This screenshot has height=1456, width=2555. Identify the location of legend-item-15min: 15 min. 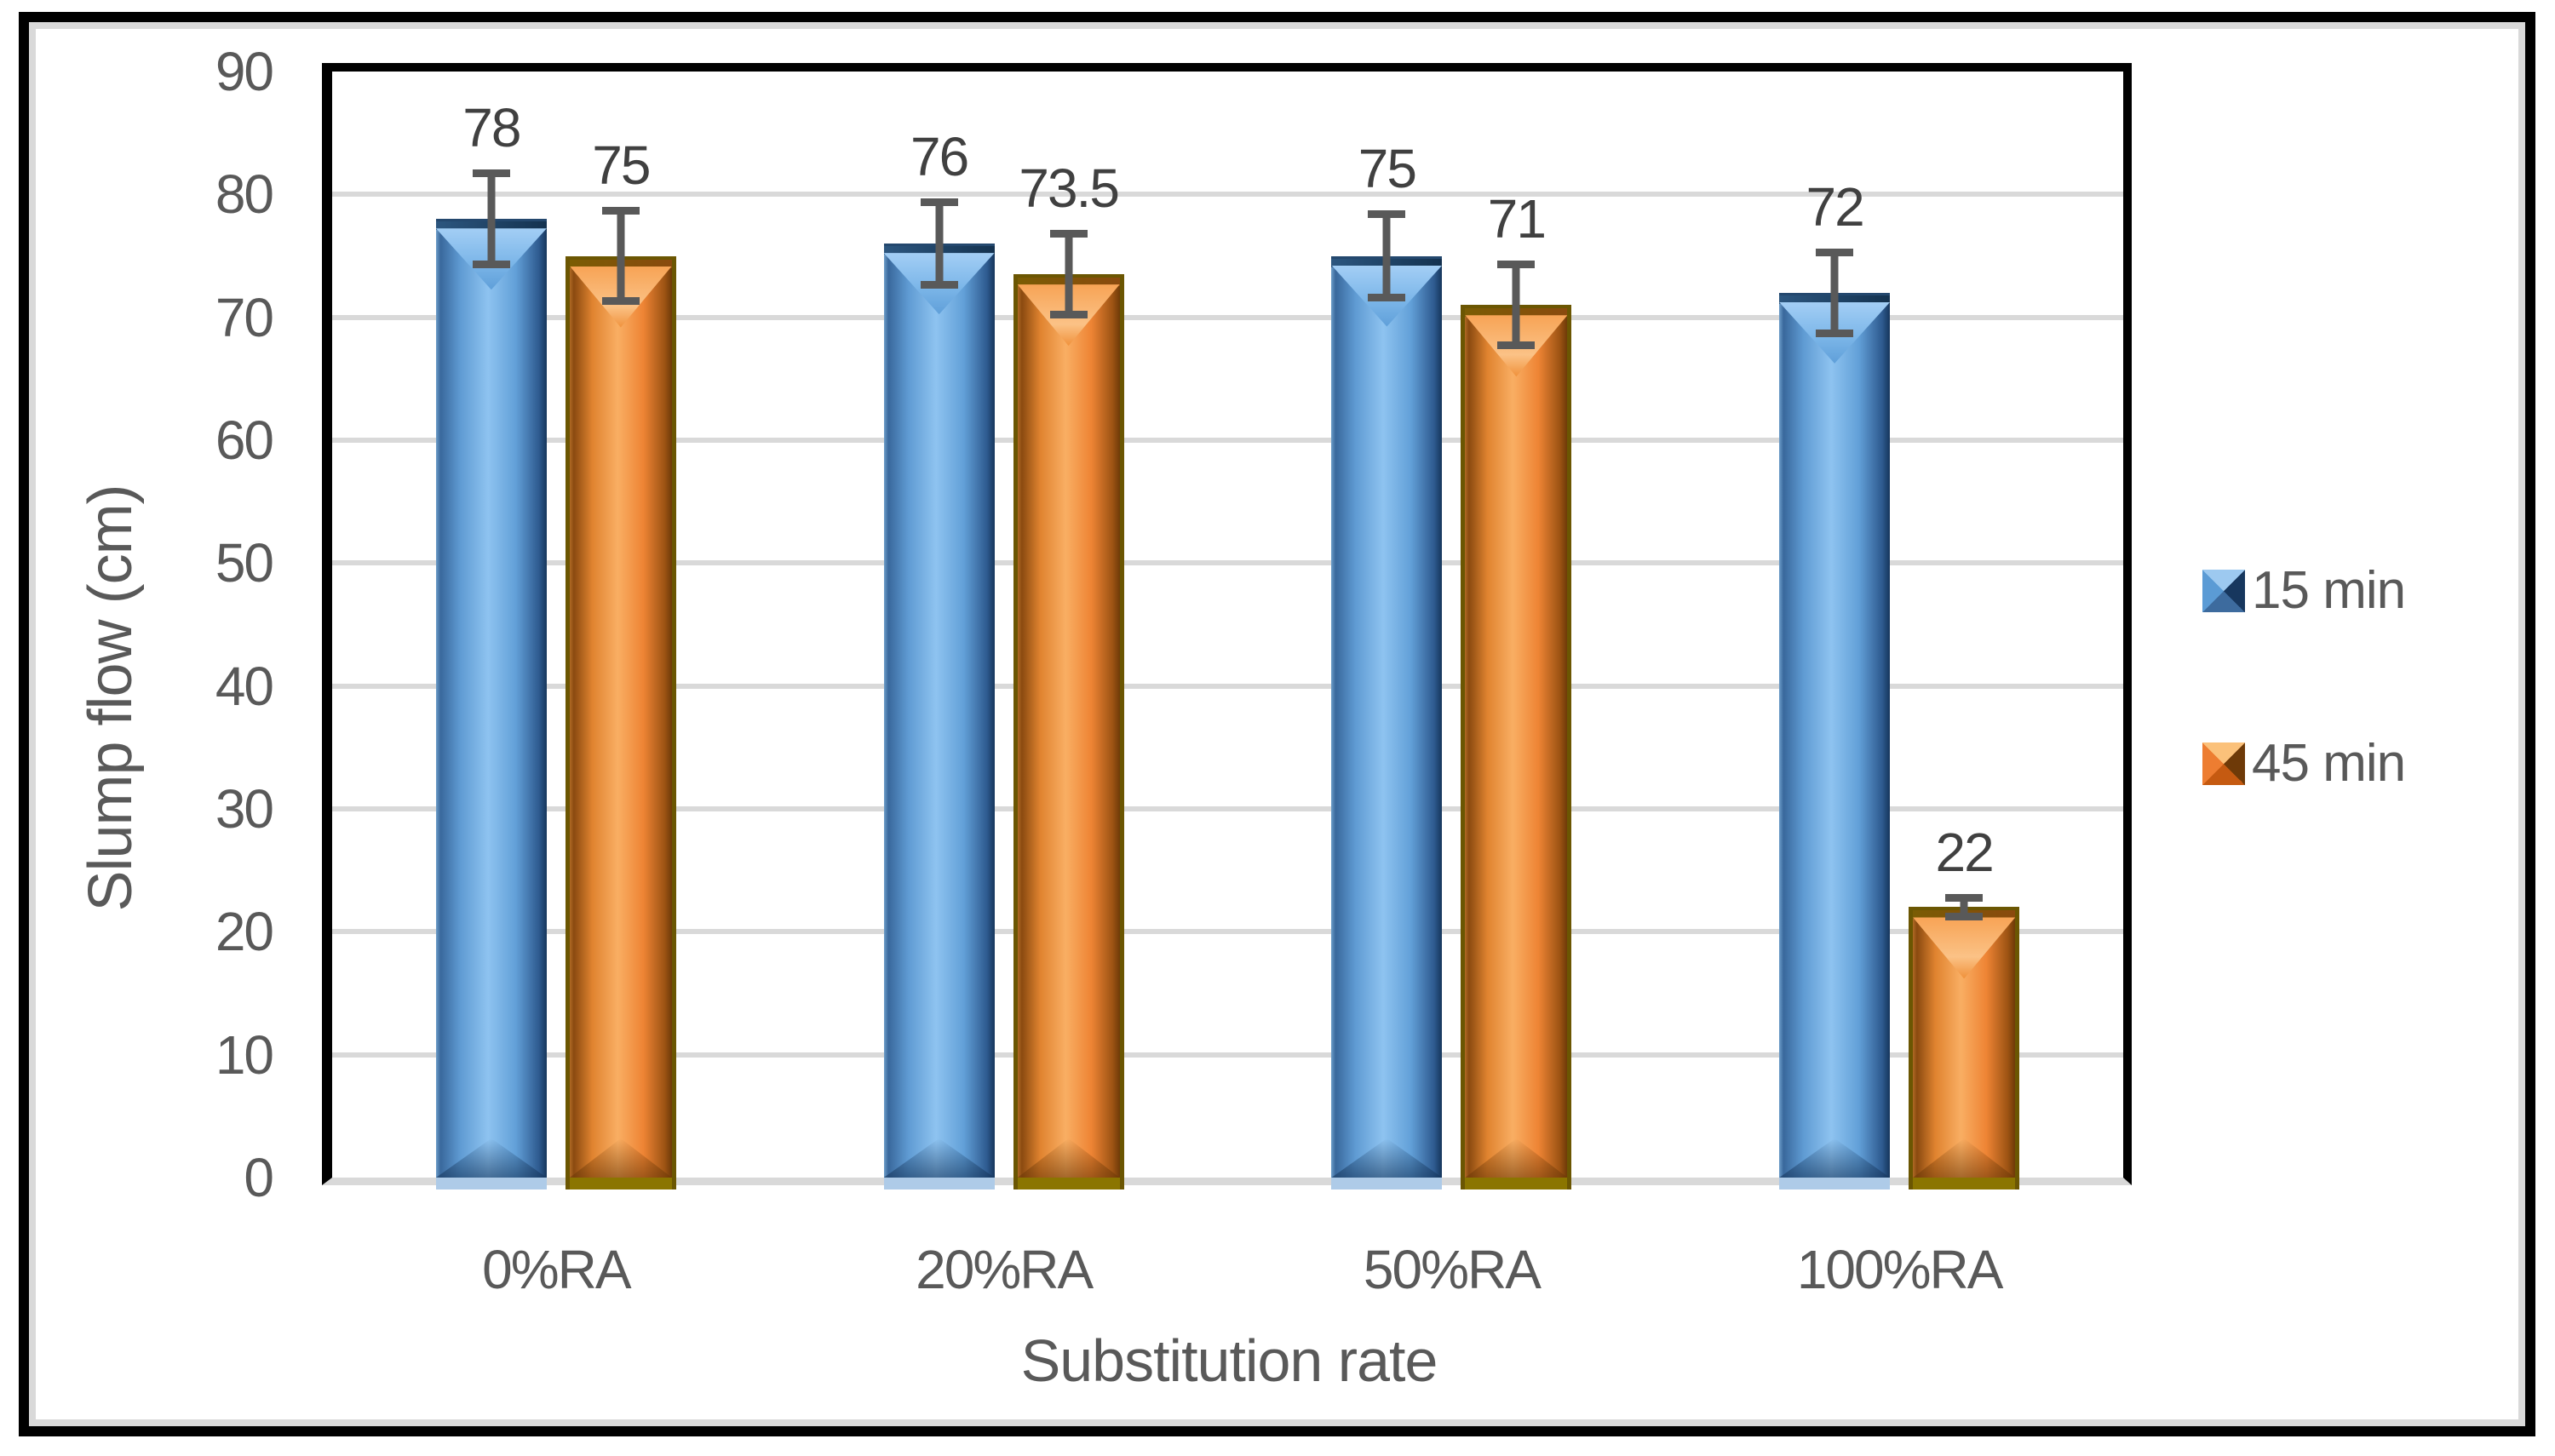
(2304, 590).